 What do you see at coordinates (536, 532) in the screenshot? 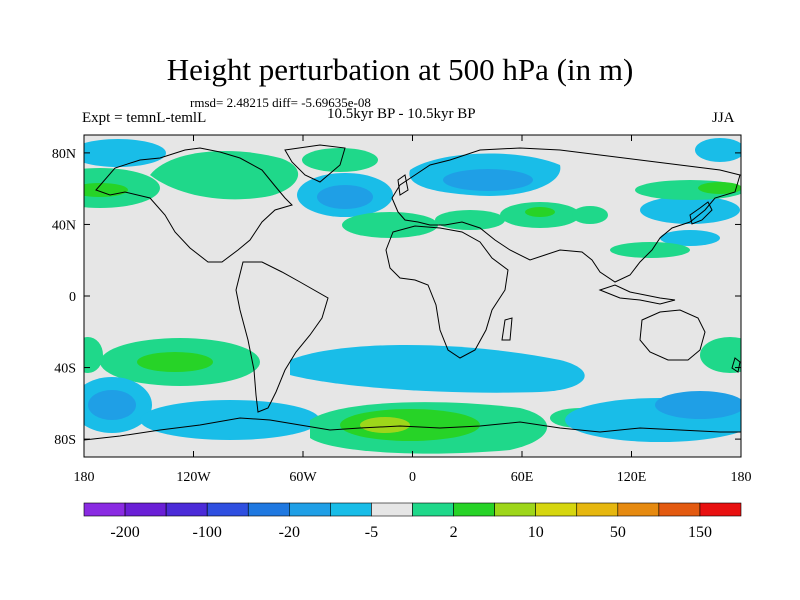
I see `colorbar-label: 10` at bounding box center [536, 532].